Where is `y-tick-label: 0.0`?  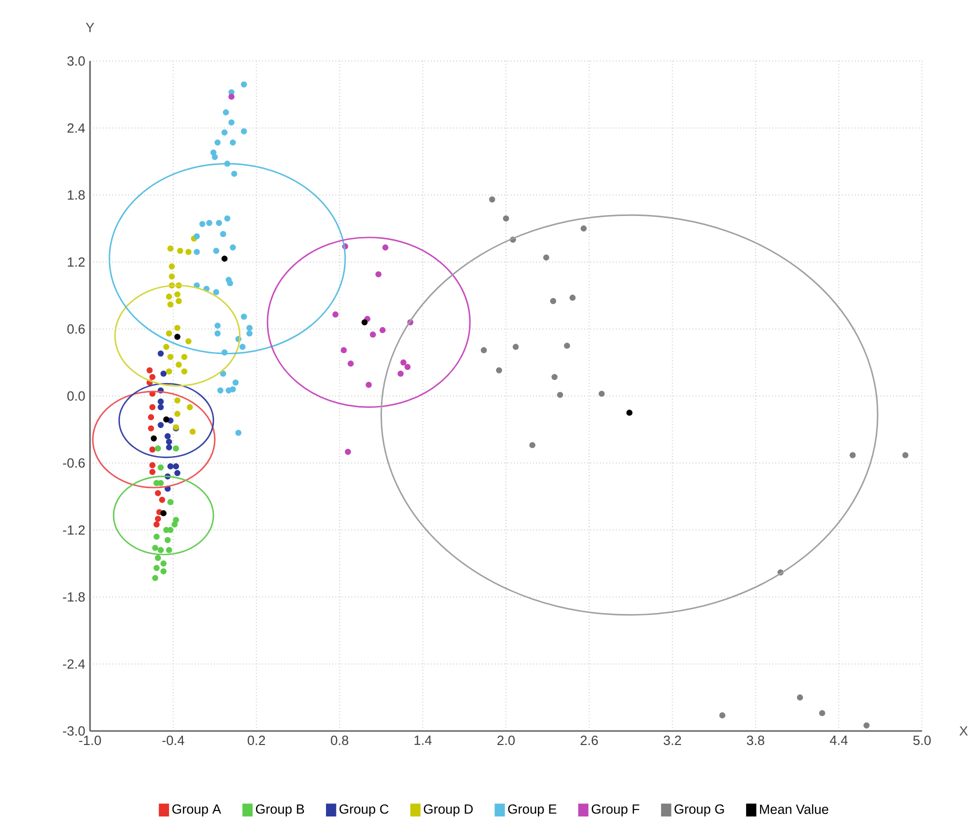 y-tick-label: 0.0 is located at coordinates (76, 396).